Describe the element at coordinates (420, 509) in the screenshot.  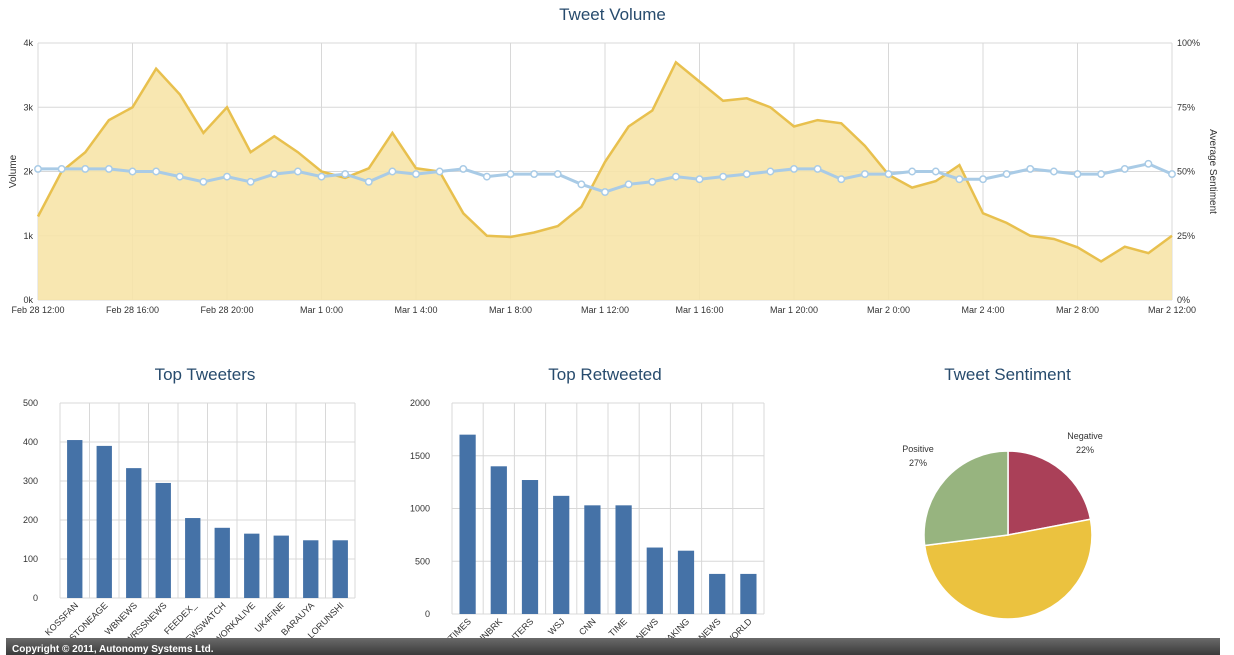
I see `retweeted-y-tick: 1000` at that location.